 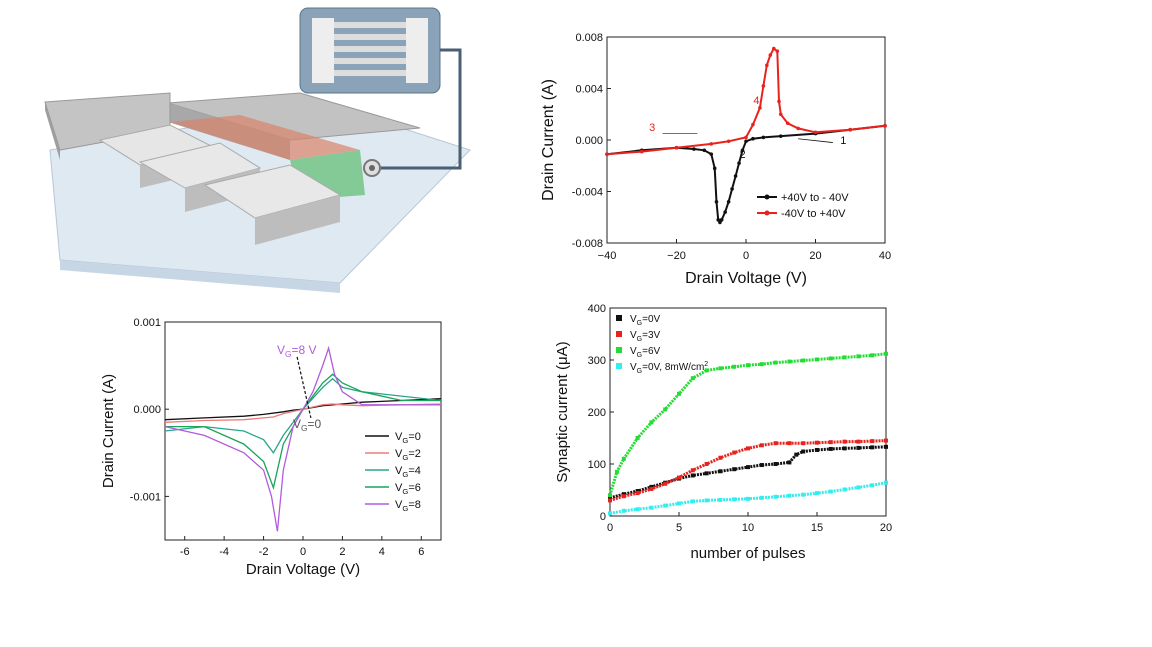 I want to click on legend-label: VG=0V, so click(x=645, y=320).